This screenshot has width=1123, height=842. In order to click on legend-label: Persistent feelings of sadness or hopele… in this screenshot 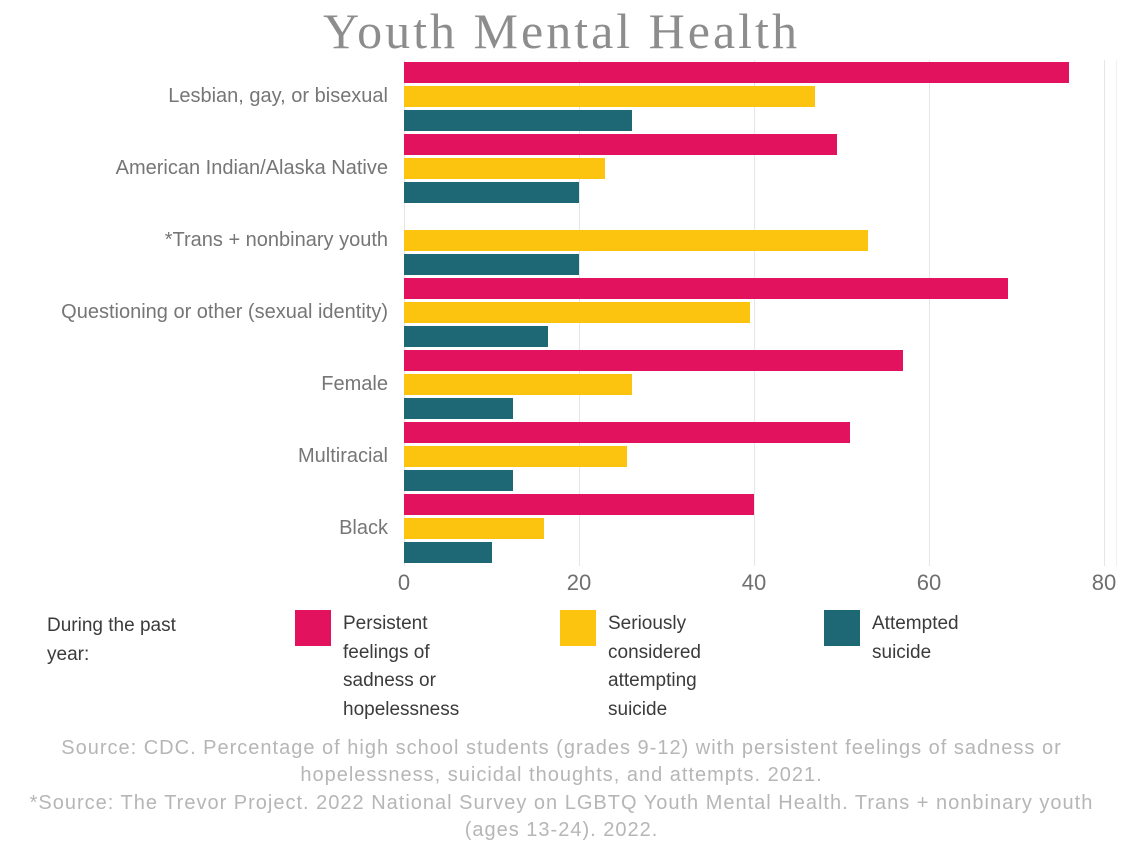, I will do `click(401, 666)`.